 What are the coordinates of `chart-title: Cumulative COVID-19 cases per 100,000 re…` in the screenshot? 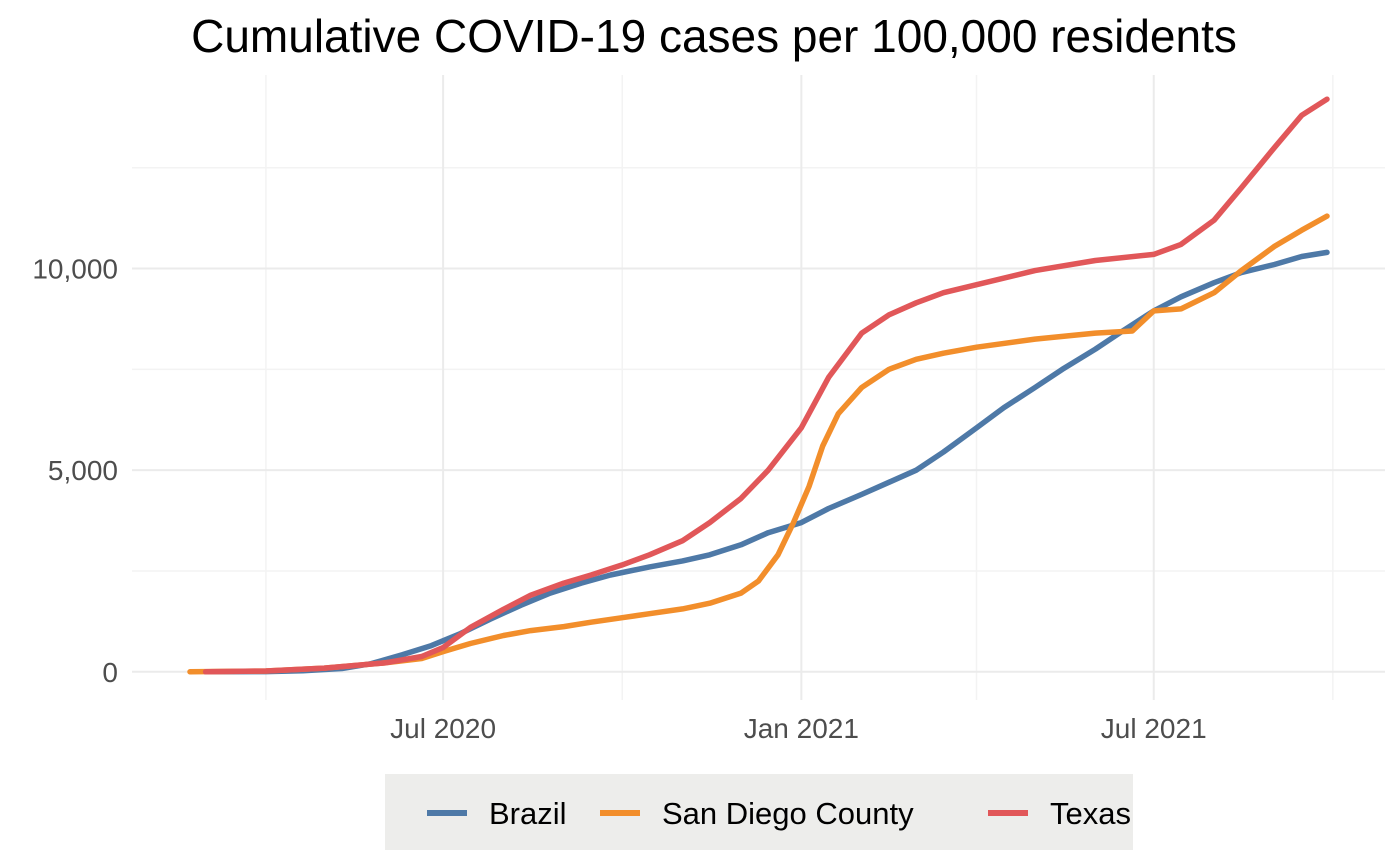 It's located at (714, 36).